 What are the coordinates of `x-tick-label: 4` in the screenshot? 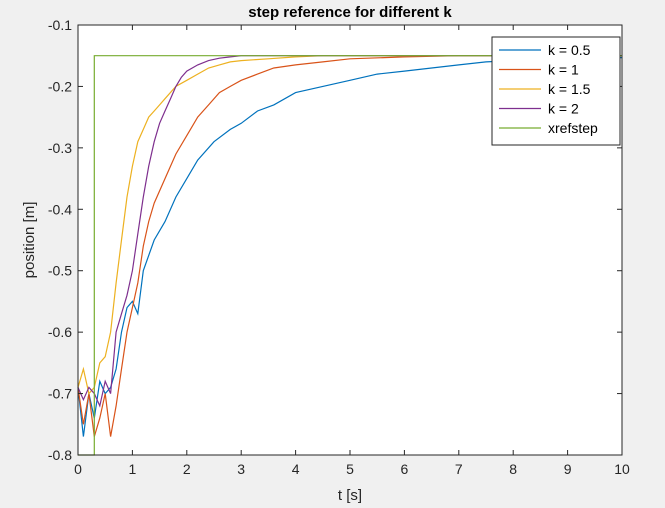 It's located at (296, 469).